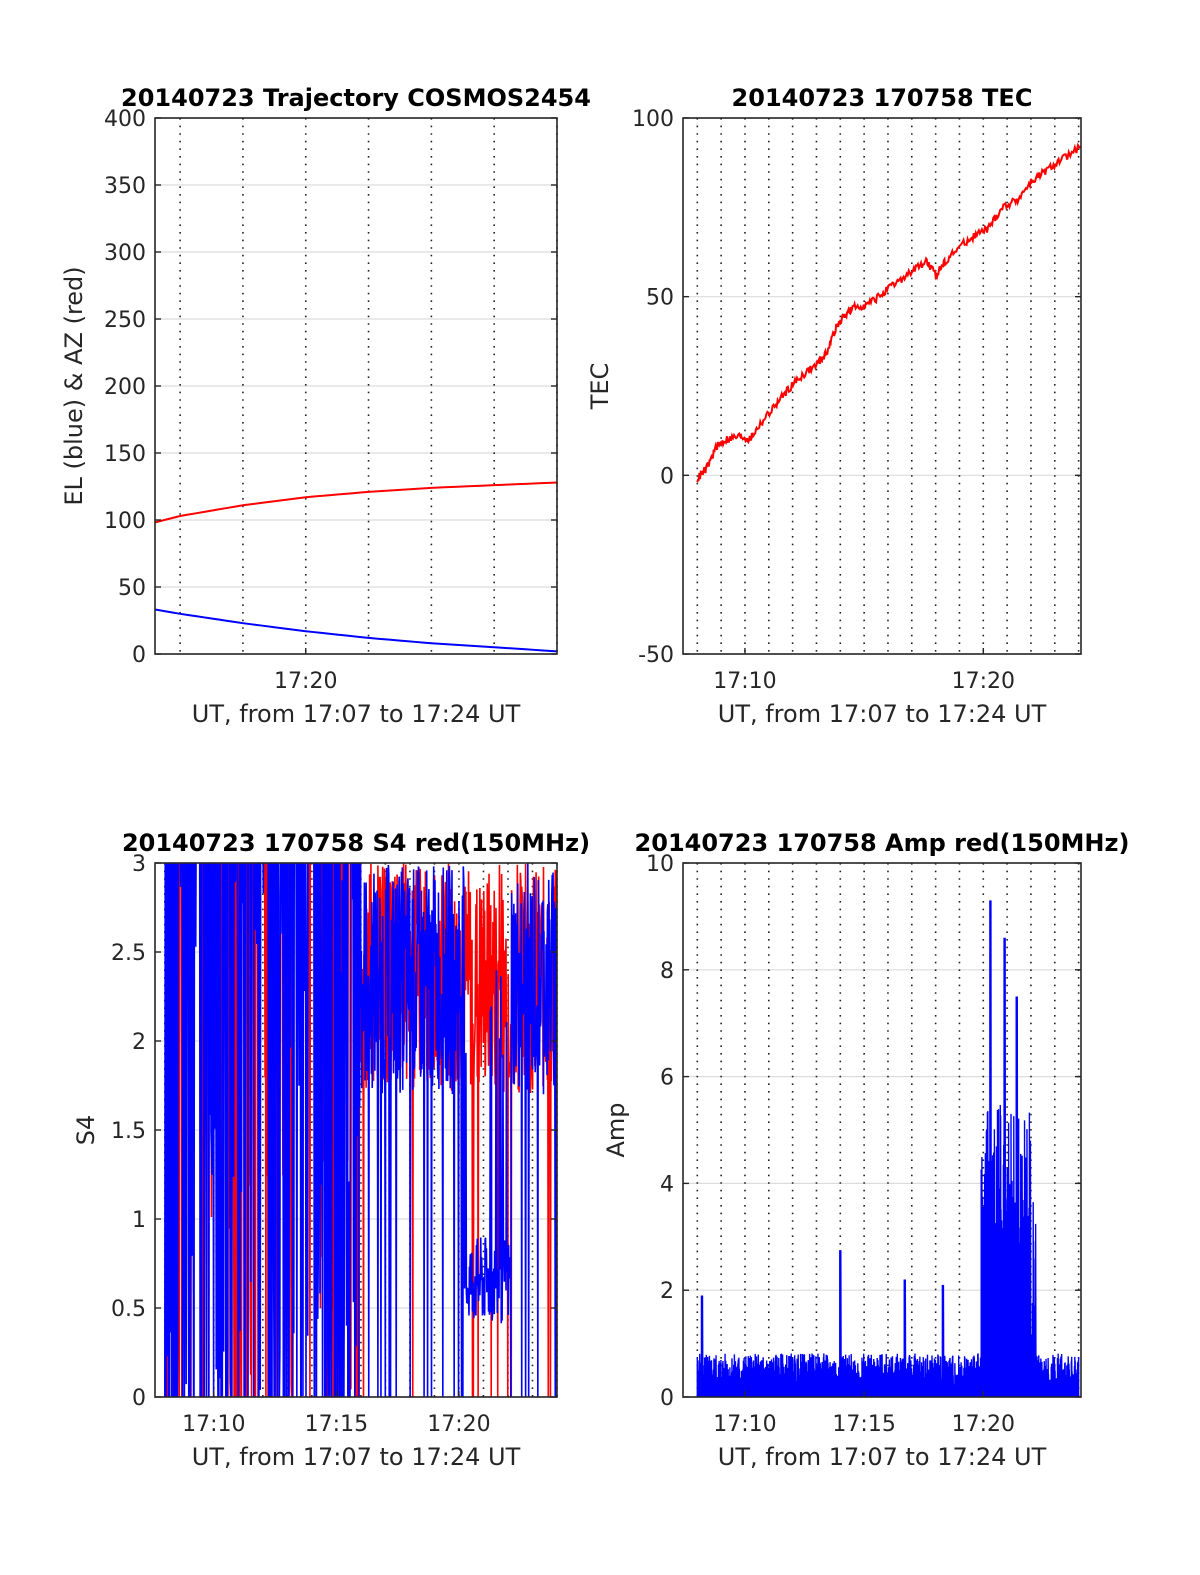 The height and width of the screenshot is (1575, 1200). I want to click on y-tick-label: 3, so click(139, 864).